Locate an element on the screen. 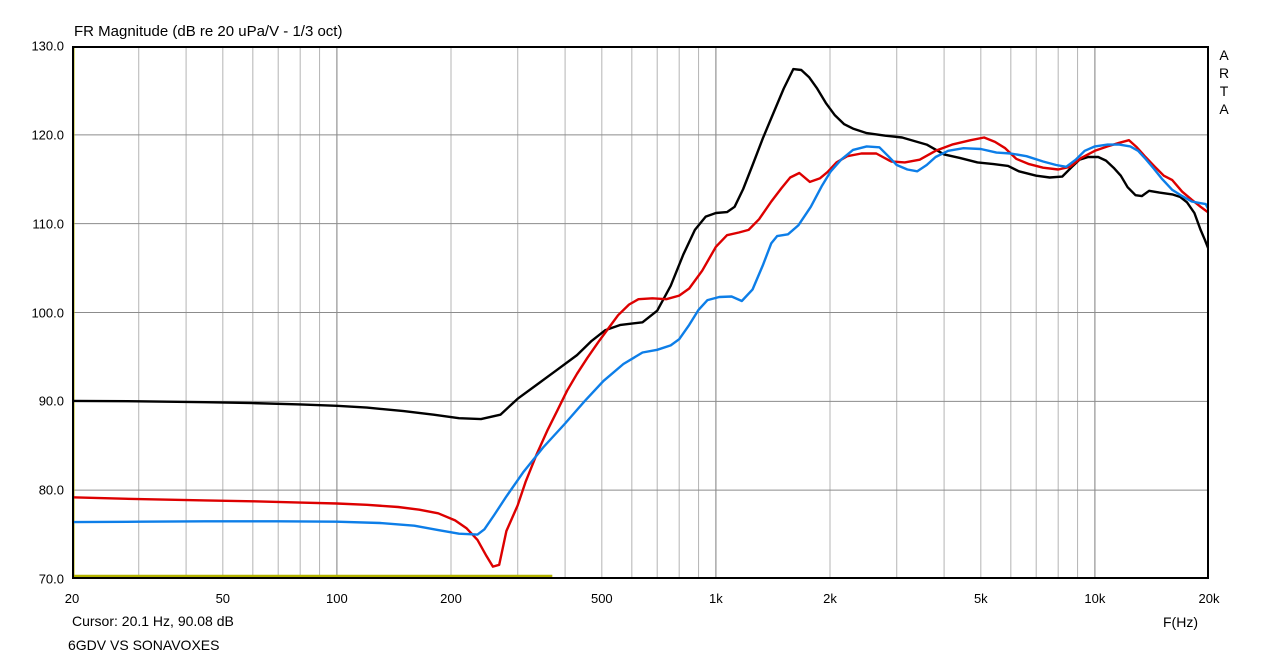 This screenshot has height=662, width=1279. x-tick-label: 500 is located at coordinates (601, 598).